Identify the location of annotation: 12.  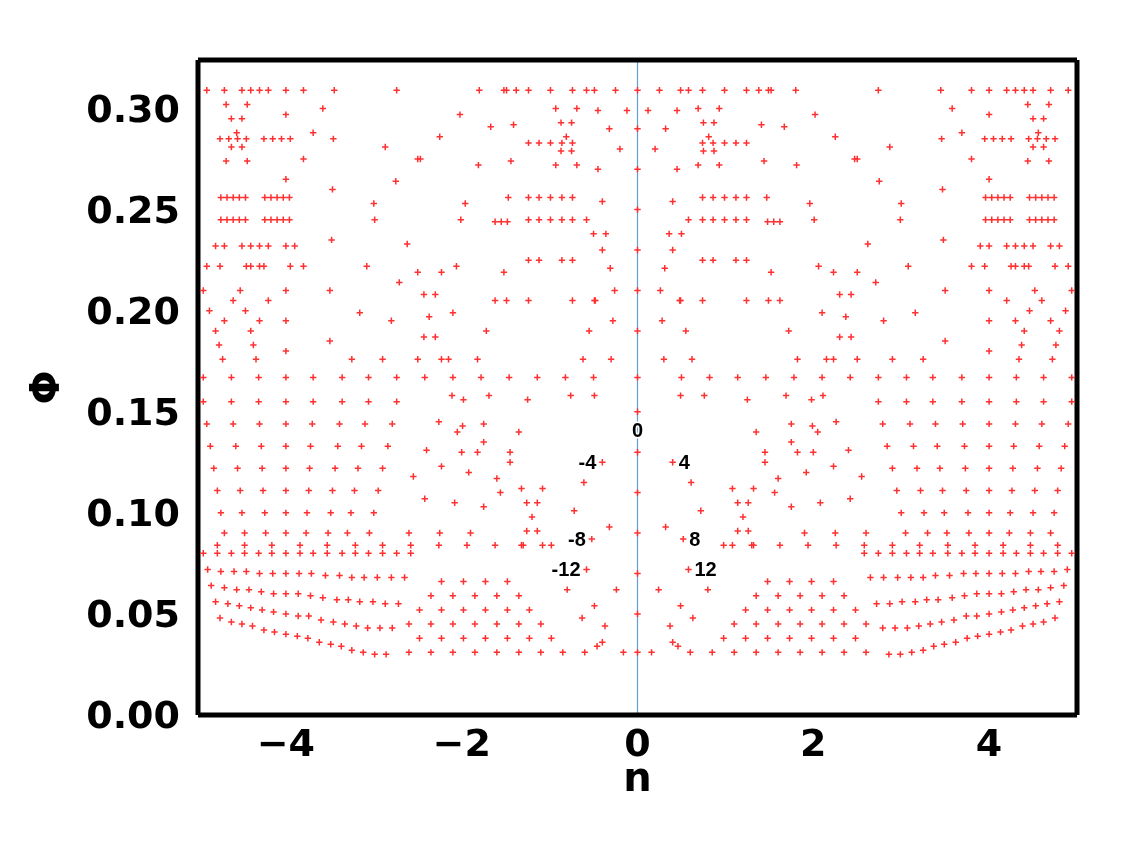
(705, 569).